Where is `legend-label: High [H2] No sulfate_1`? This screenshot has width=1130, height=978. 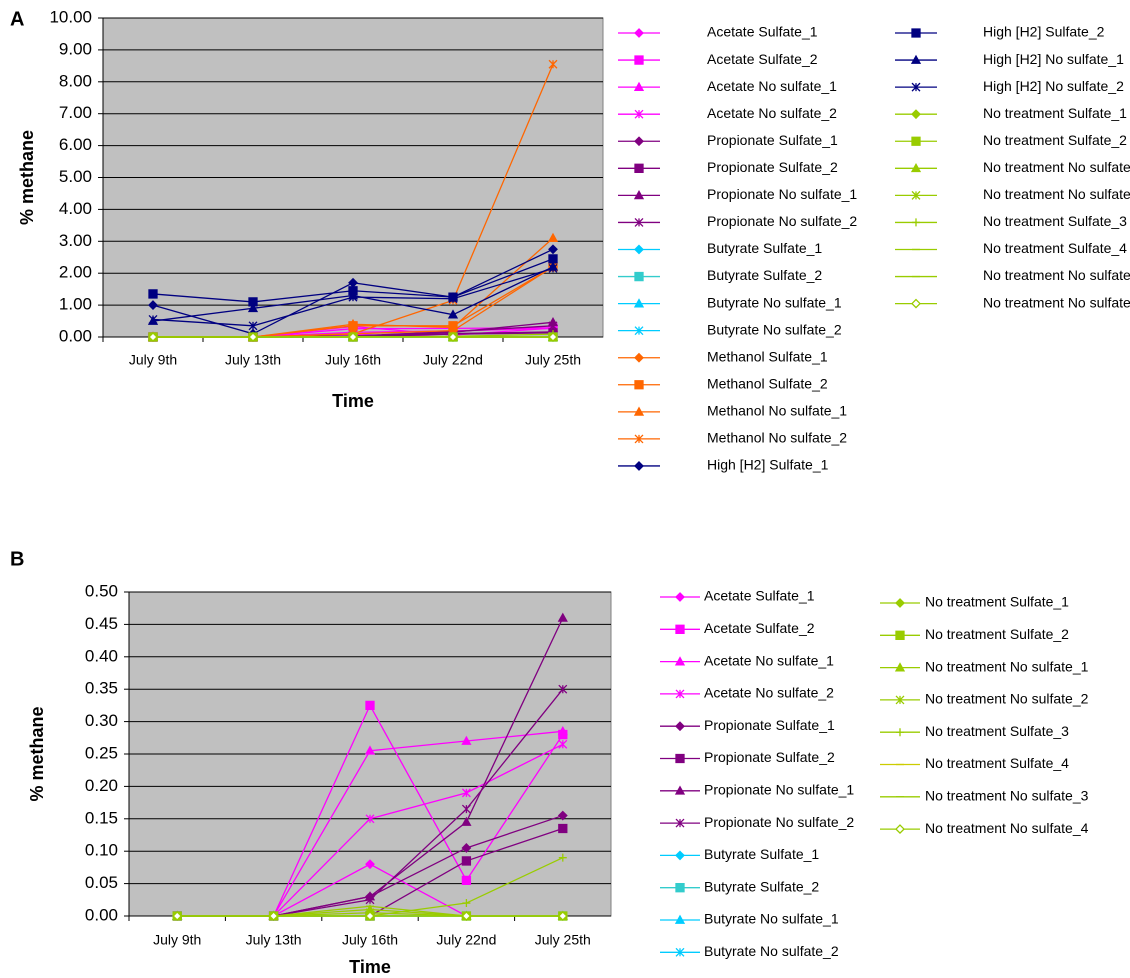
legend-label: High [H2] No sulfate_1 is located at coordinates (1053, 59).